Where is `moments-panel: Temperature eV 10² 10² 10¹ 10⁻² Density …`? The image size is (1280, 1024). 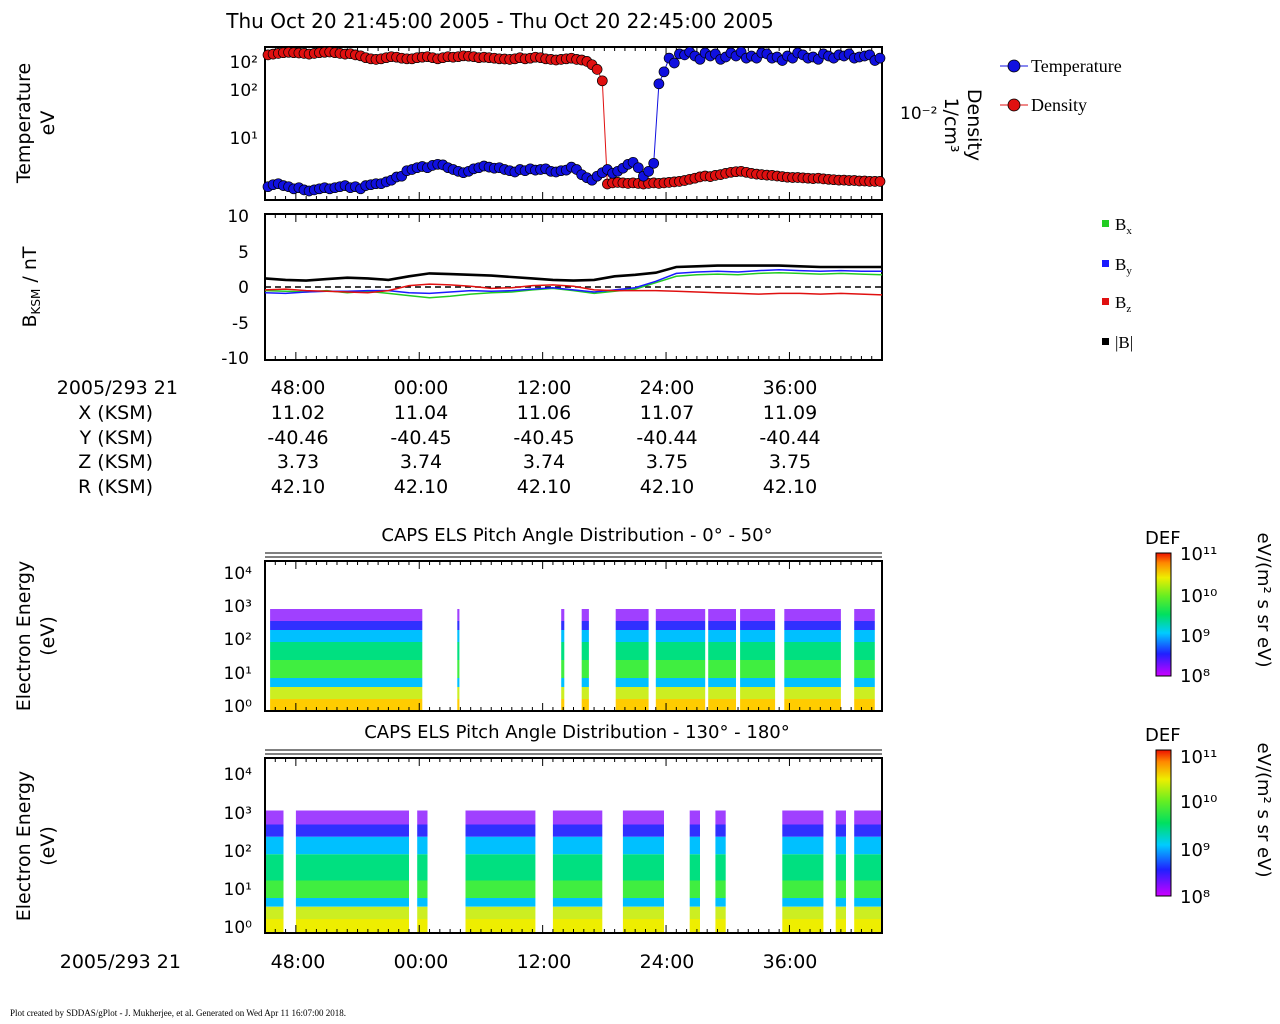 moments-panel: Temperature eV 10² 10² 10¹ 10⁻² Density … is located at coordinates (567, 123).